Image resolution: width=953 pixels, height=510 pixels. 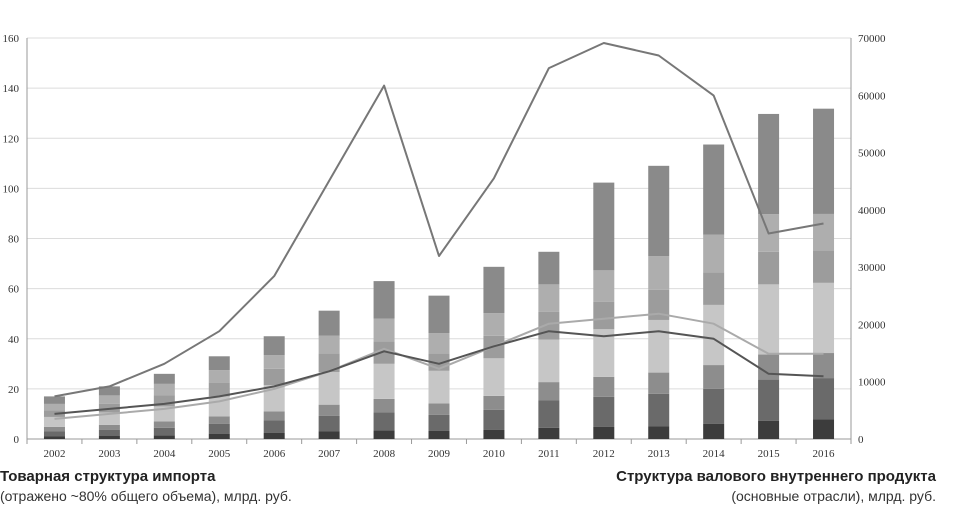 I want to click on y-right-tick-label: 50000, so click(x=872, y=154).